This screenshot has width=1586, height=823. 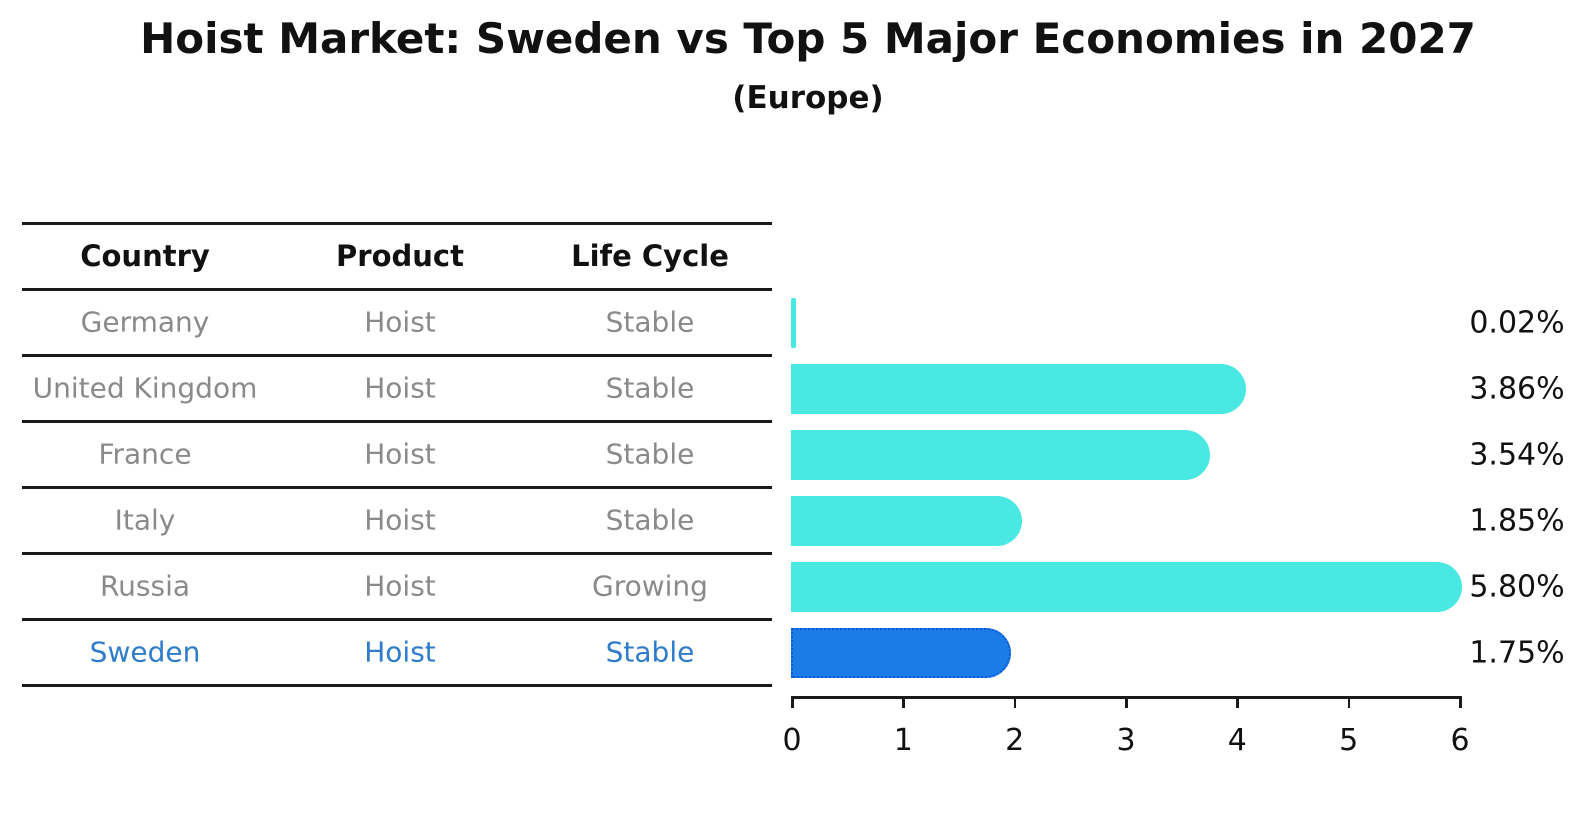 What do you see at coordinates (1237, 740) in the screenshot?
I see `x-tick-label: 4` at bounding box center [1237, 740].